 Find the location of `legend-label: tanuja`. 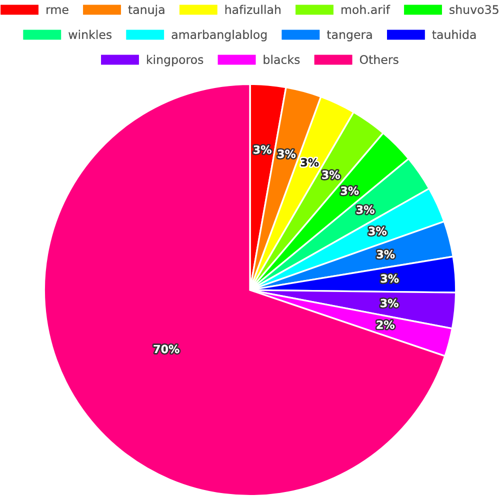

legend-label: tanuja is located at coordinates (146, 10).